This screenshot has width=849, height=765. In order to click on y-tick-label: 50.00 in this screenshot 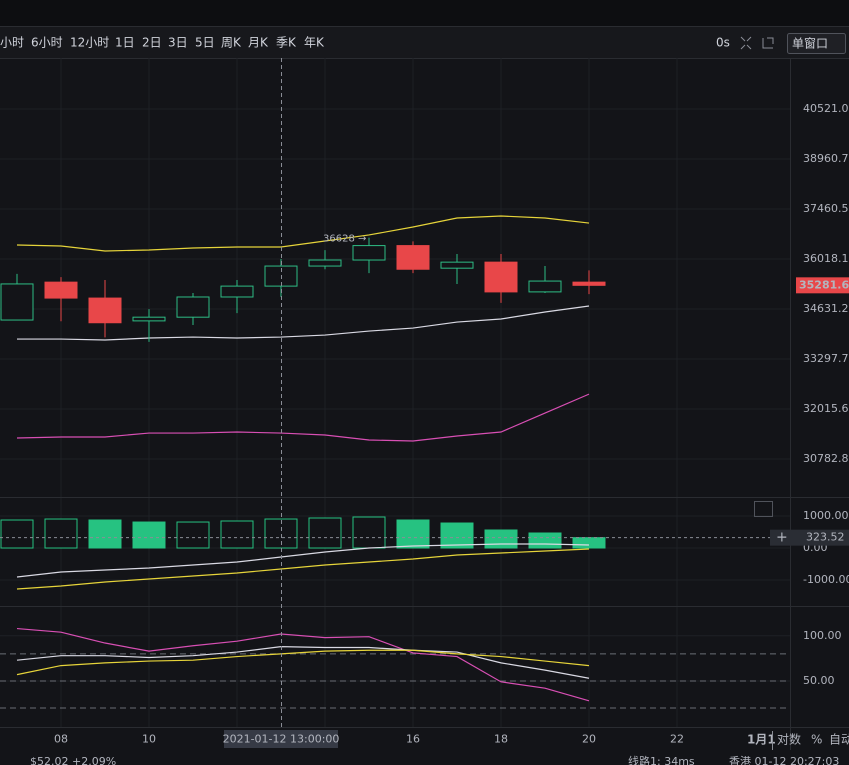, I will do `click(819, 680)`.